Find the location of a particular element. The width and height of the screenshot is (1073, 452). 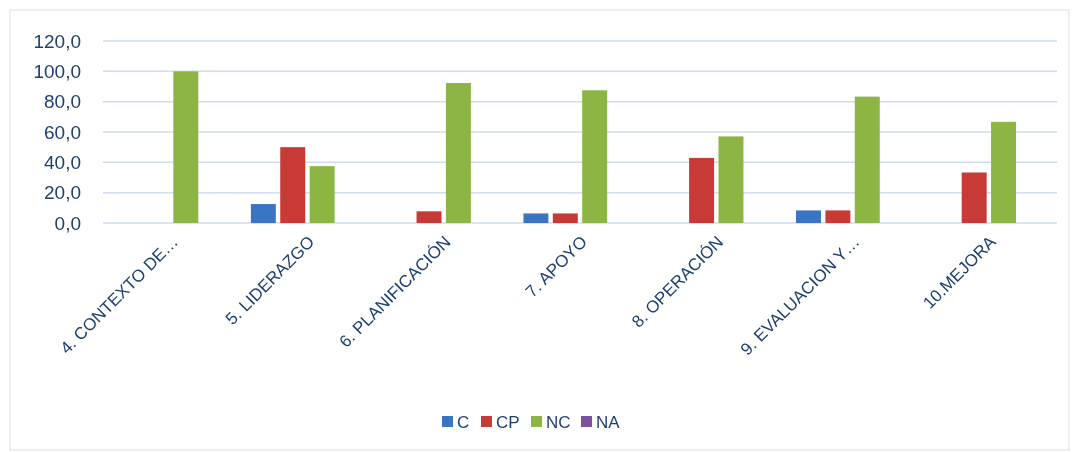

y-tick-label: 80,0 is located at coordinates (62, 102).